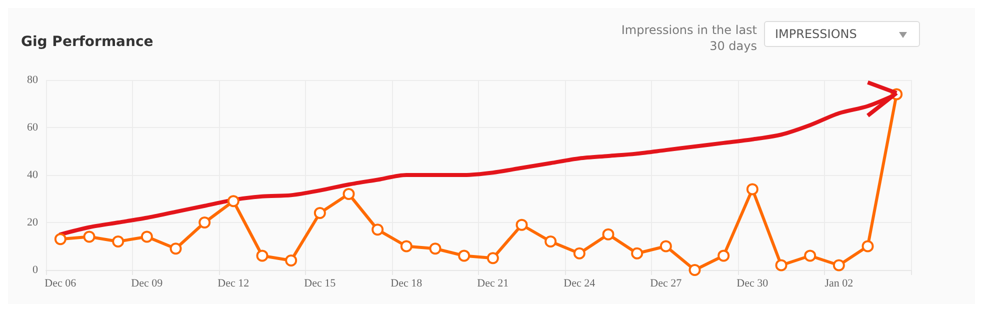 The width and height of the screenshot is (983, 312). Describe the element at coordinates (816, 34) in the screenshot. I see `text: IMPRESSIONS` at that location.